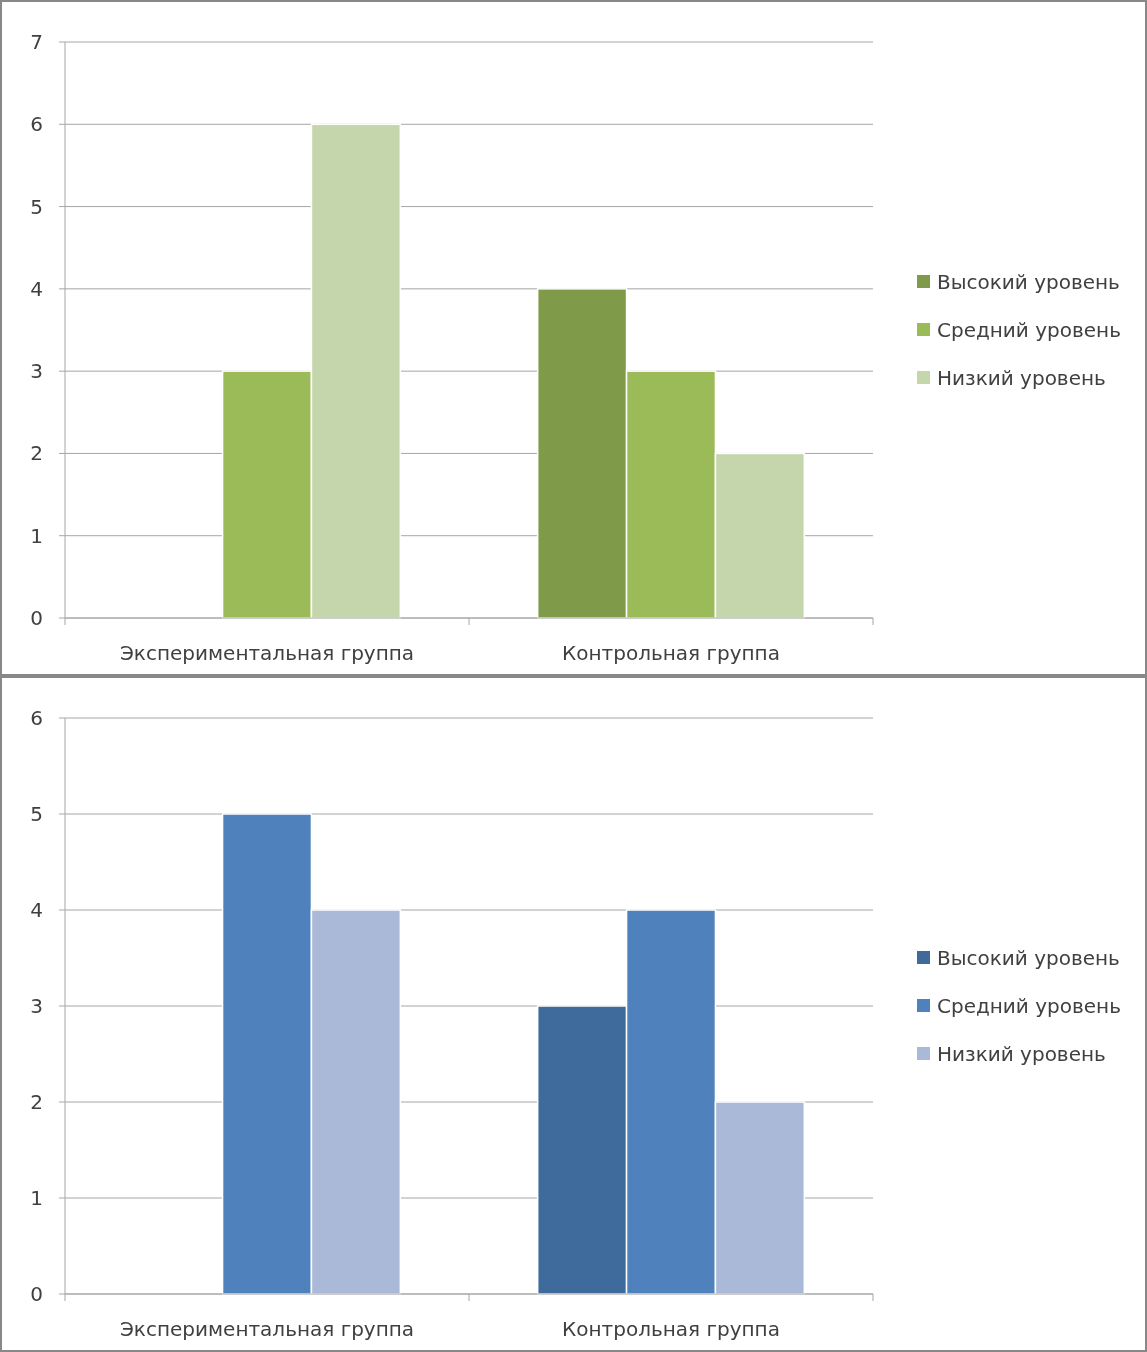 Image resolution: width=1147 pixels, height=1352 pixels. Describe the element at coordinates (36, 42) in the screenshot. I see `y-tick-label: 7` at that location.